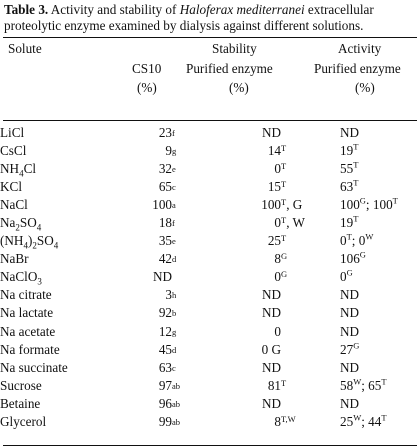  I want to click on cell-solute: Na acetate, so click(28, 331).